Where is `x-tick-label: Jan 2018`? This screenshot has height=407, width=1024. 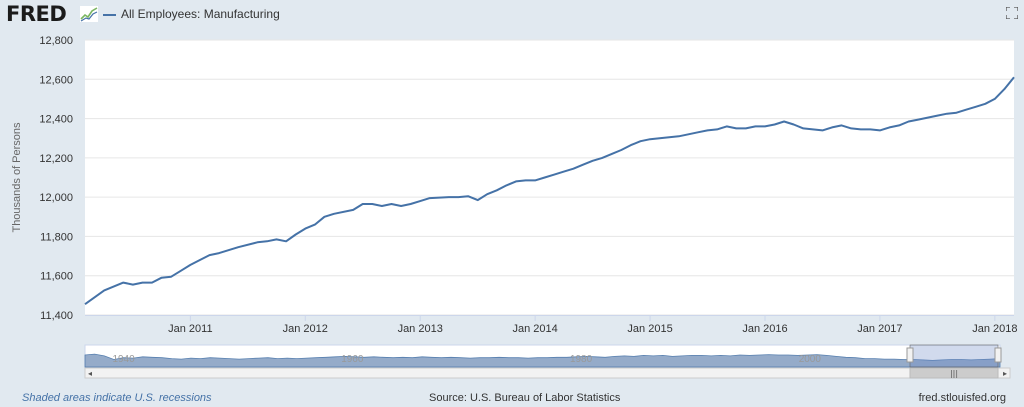
x-tick-label: Jan 2018 is located at coordinates (994, 329).